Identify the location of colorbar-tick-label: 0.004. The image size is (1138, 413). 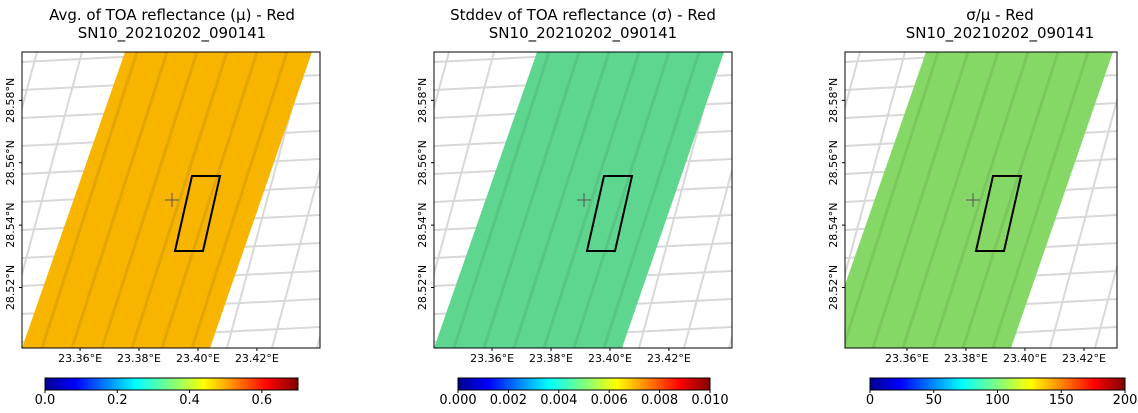
(558, 400).